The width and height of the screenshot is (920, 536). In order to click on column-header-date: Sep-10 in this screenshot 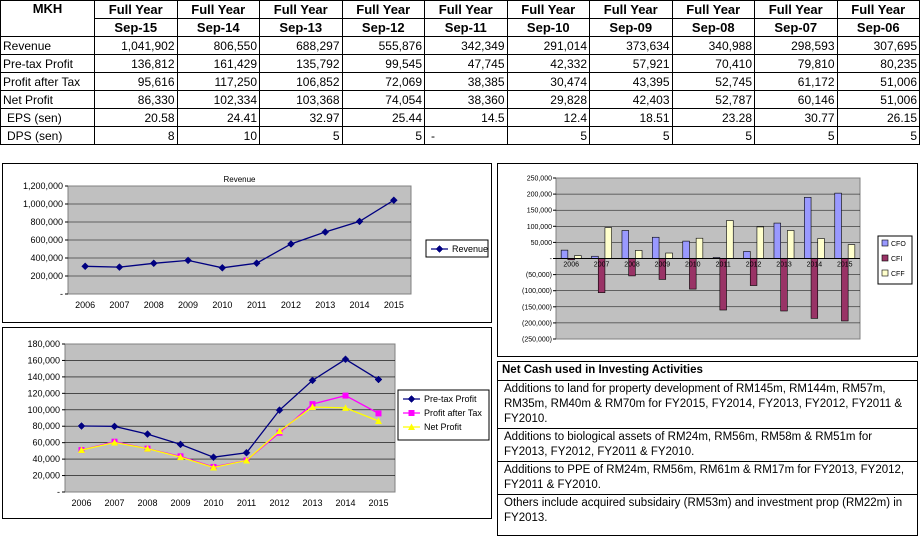, I will do `click(548, 27)`.